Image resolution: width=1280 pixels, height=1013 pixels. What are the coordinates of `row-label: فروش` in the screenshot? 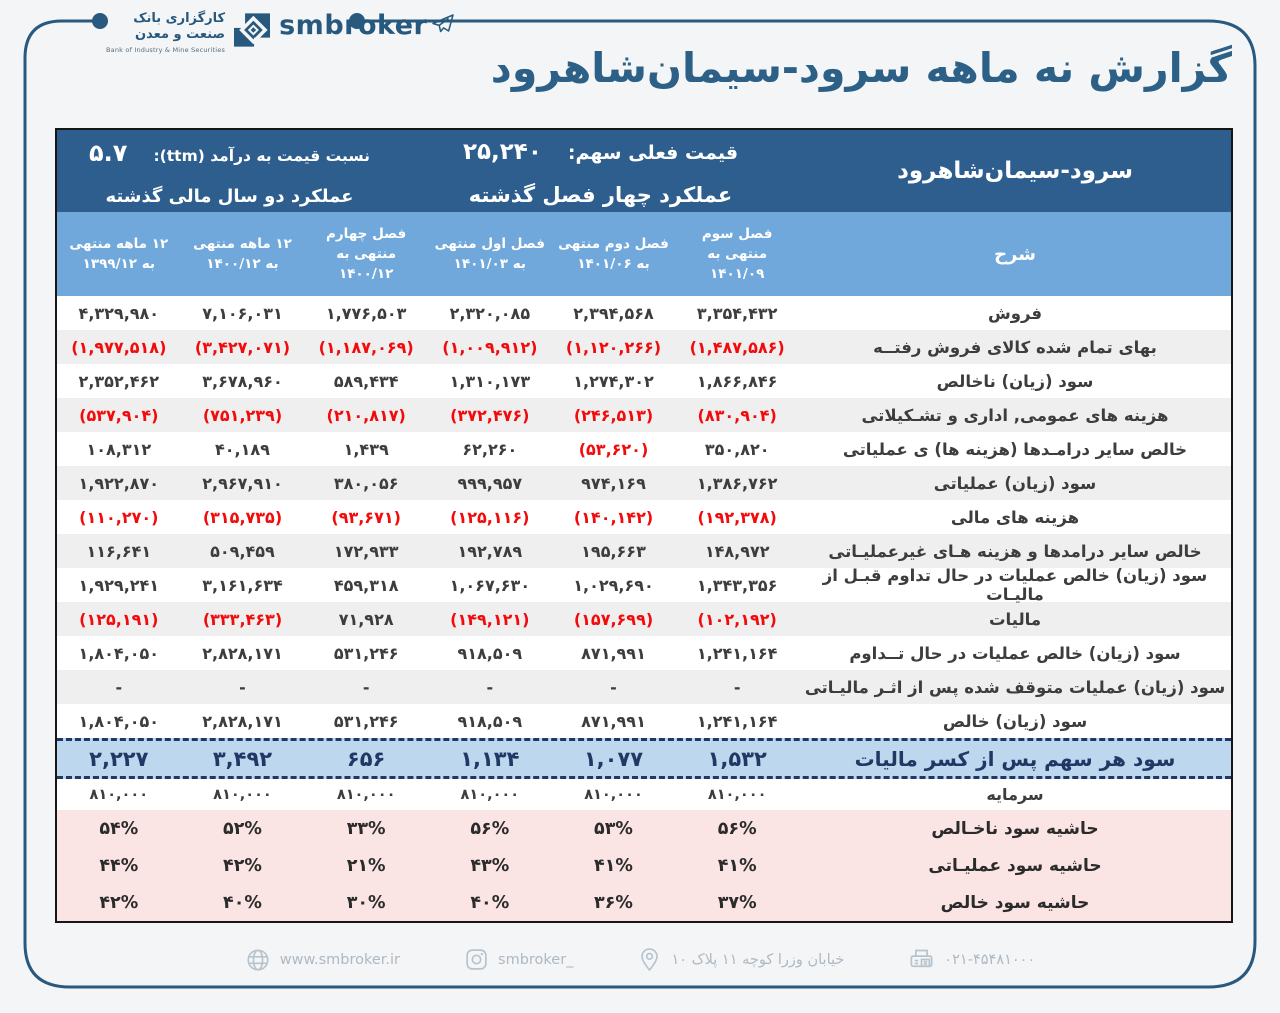 It's located at (1015, 313).